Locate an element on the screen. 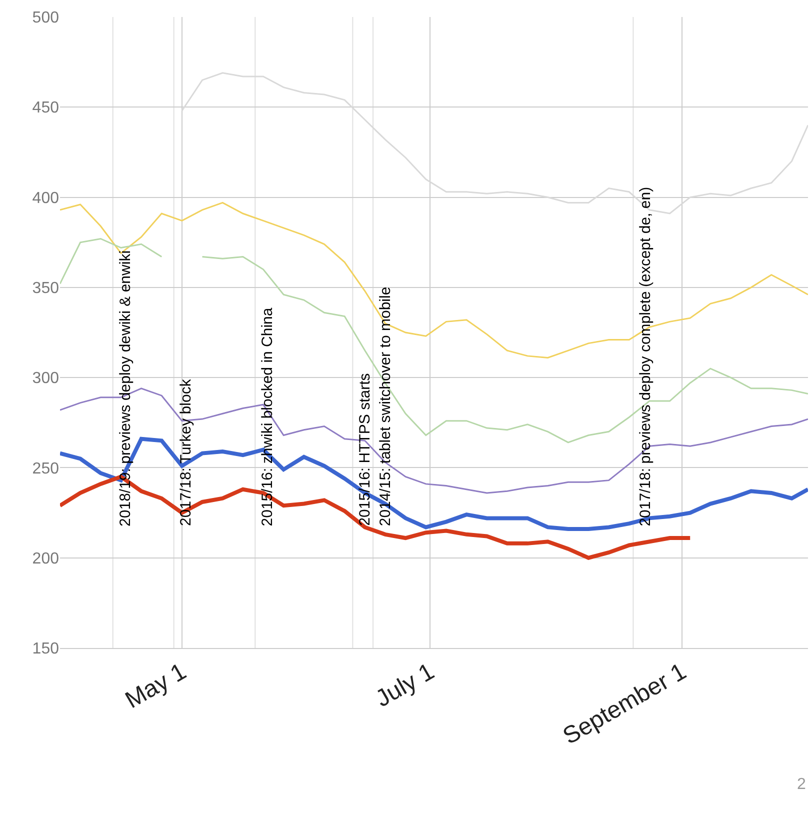 Image resolution: width=810 pixels, height=814 pixels. ref-line-label: 2018/19: previews deploy dewiki & enwiki is located at coordinates (125, 388).